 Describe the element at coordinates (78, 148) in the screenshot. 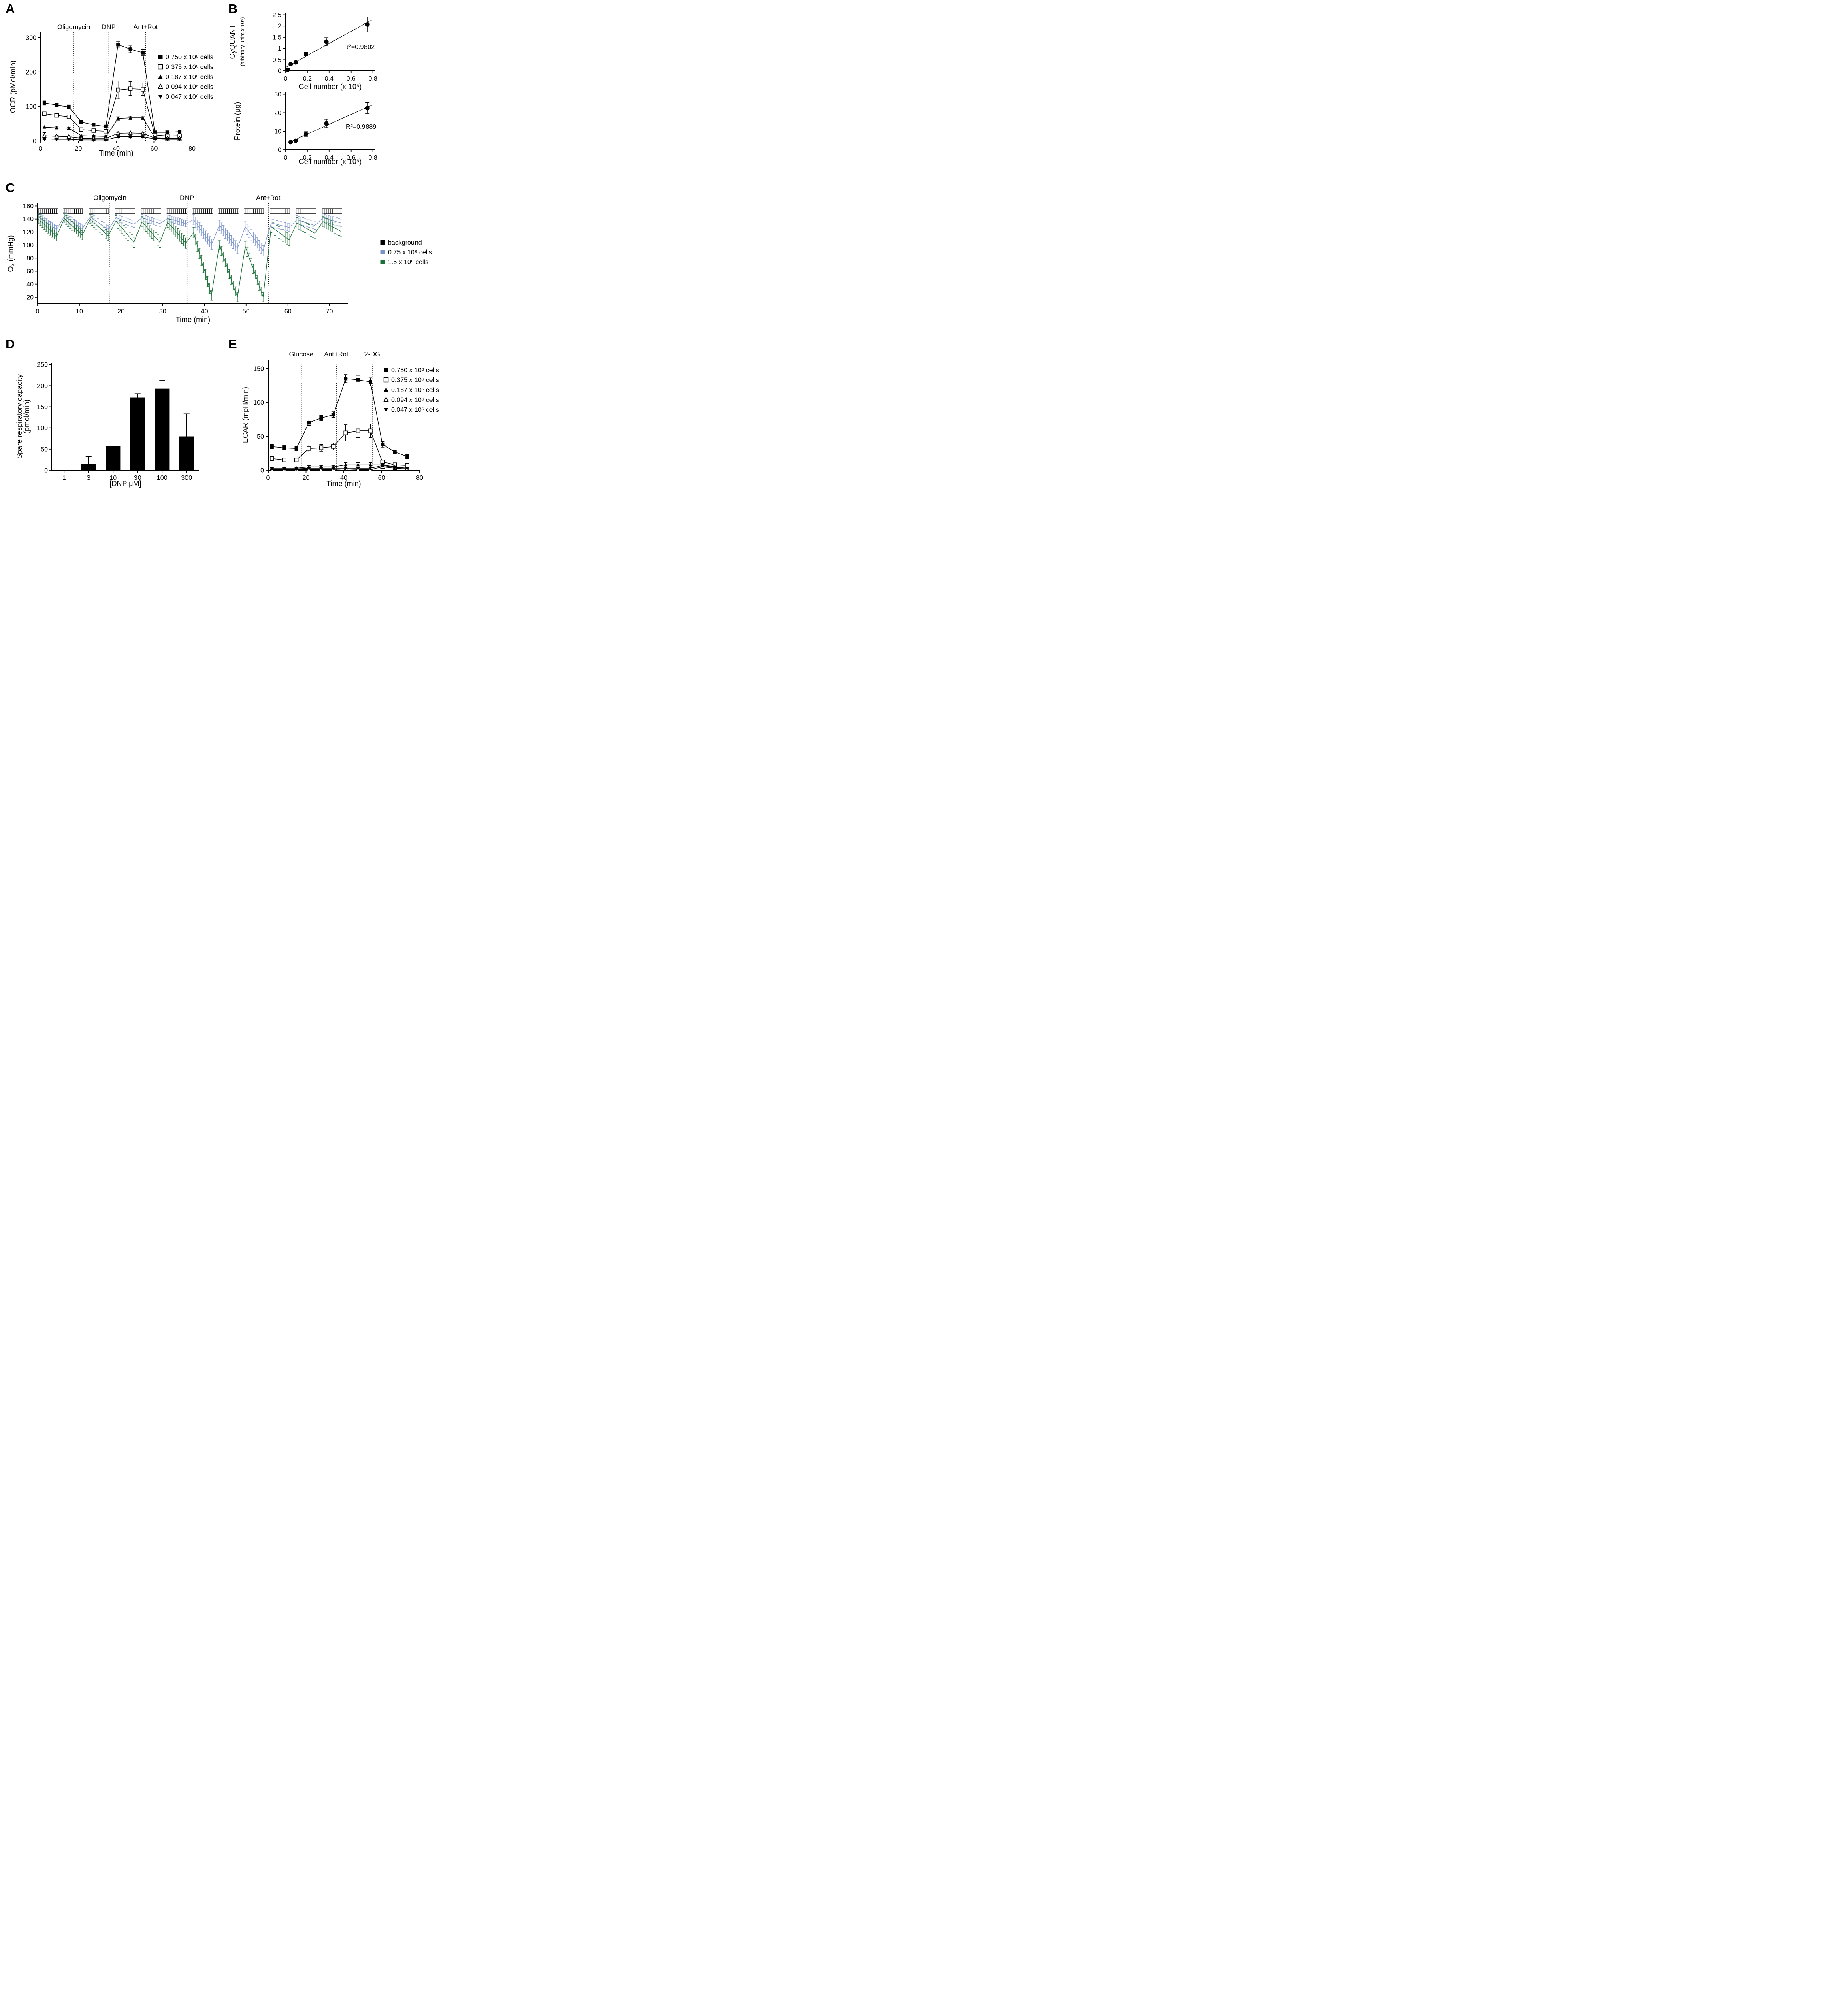

I see `x-tick-label: 20` at that location.